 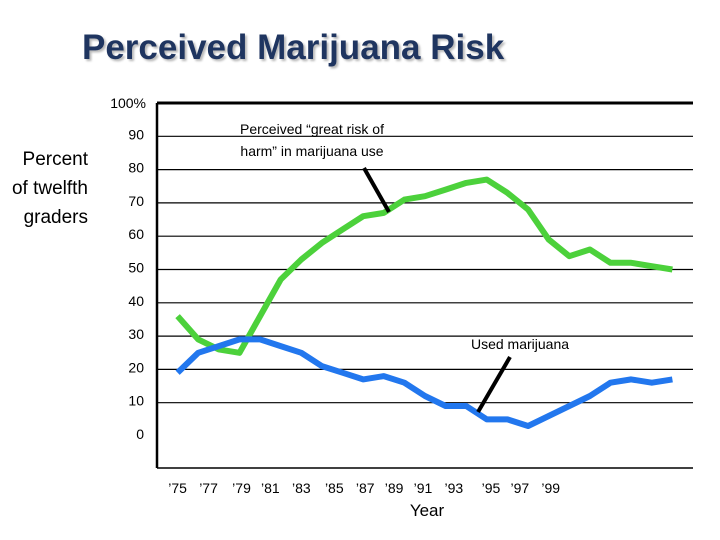 What do you see at coordinates (208, 488) in the screenshot?
I see `x-tick-label-1: ’77` at bounding box center [208, 488].